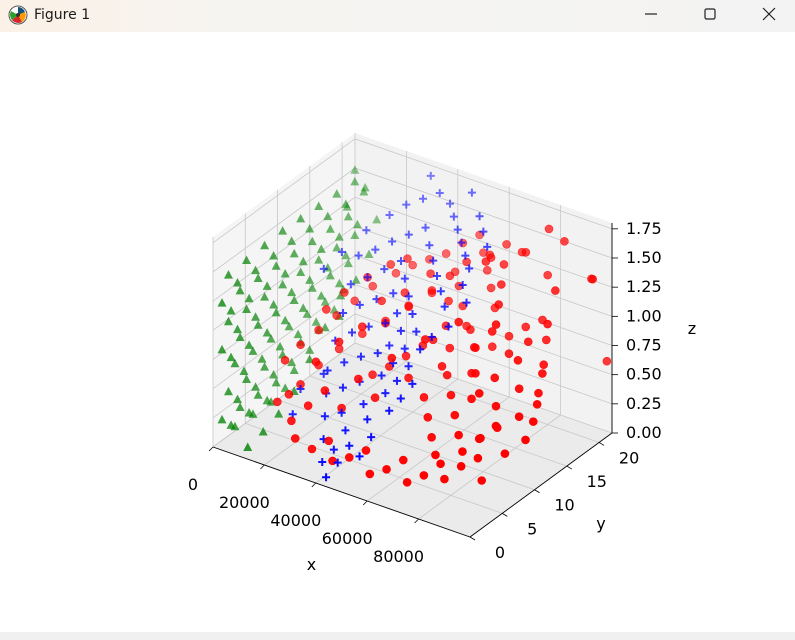 This screenshot has width=795, height=640. What do you see at coordinates (644, 345) in the screenshot?
I see `z-tick-label: 0.75` at bounding box center [644, 345].